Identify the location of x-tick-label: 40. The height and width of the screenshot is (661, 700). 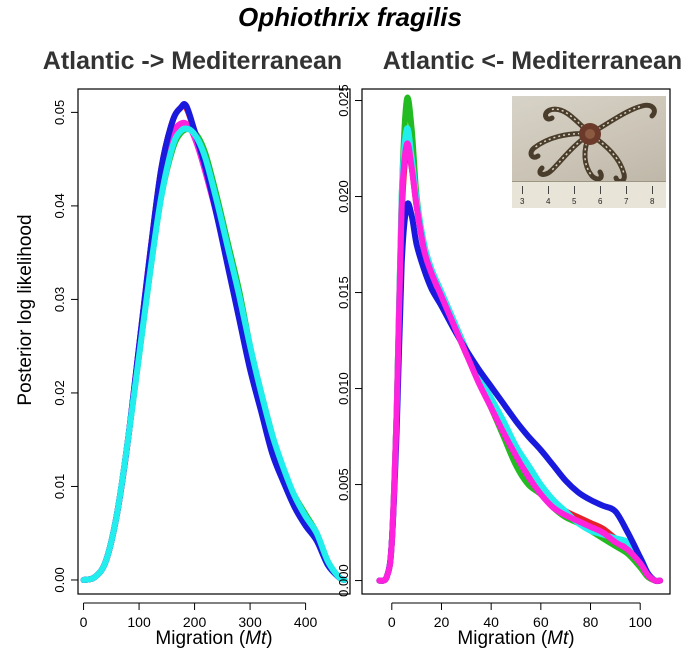
(491, 622).